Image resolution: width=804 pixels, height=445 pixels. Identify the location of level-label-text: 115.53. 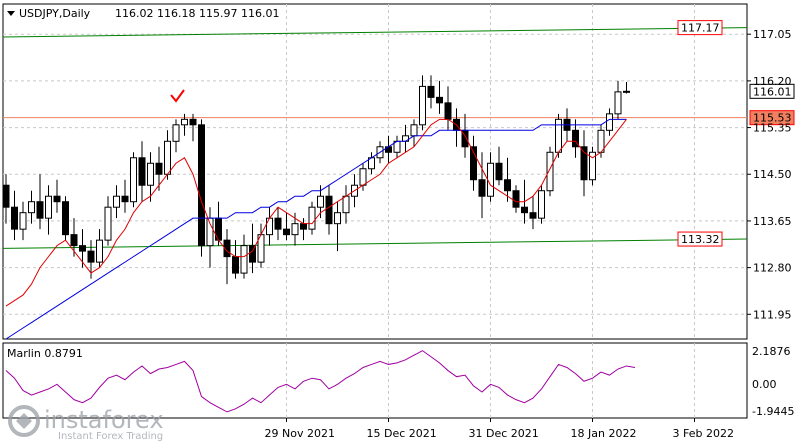
(772, 118).